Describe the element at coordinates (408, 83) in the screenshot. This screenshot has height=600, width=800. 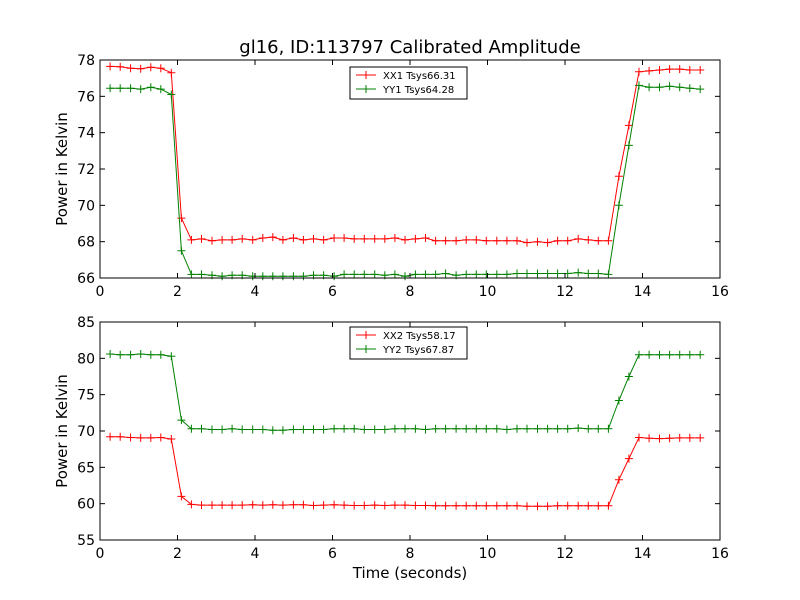
I see `legend-box` at that location.